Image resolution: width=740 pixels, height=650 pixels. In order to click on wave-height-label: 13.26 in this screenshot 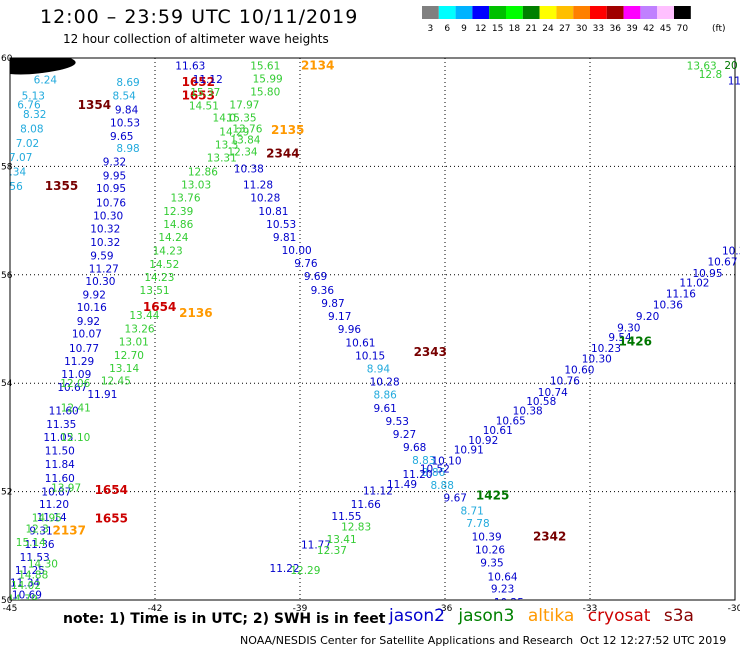, I will do `click(140, 329)`.